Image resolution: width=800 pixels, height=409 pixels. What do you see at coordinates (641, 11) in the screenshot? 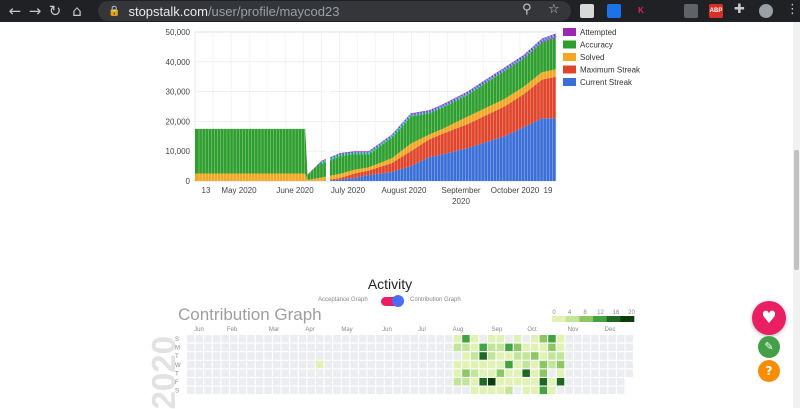
I see `extension-icon: K` at bounding box center [641, 11].